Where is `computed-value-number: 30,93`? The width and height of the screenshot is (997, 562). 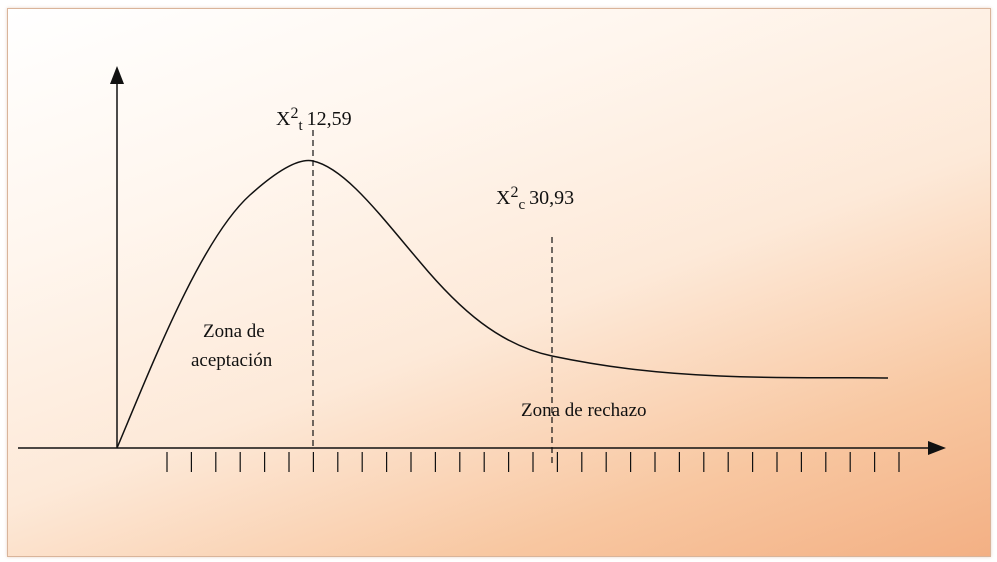
computed-value-number: 30,93 is located at coordinates (551, 198).